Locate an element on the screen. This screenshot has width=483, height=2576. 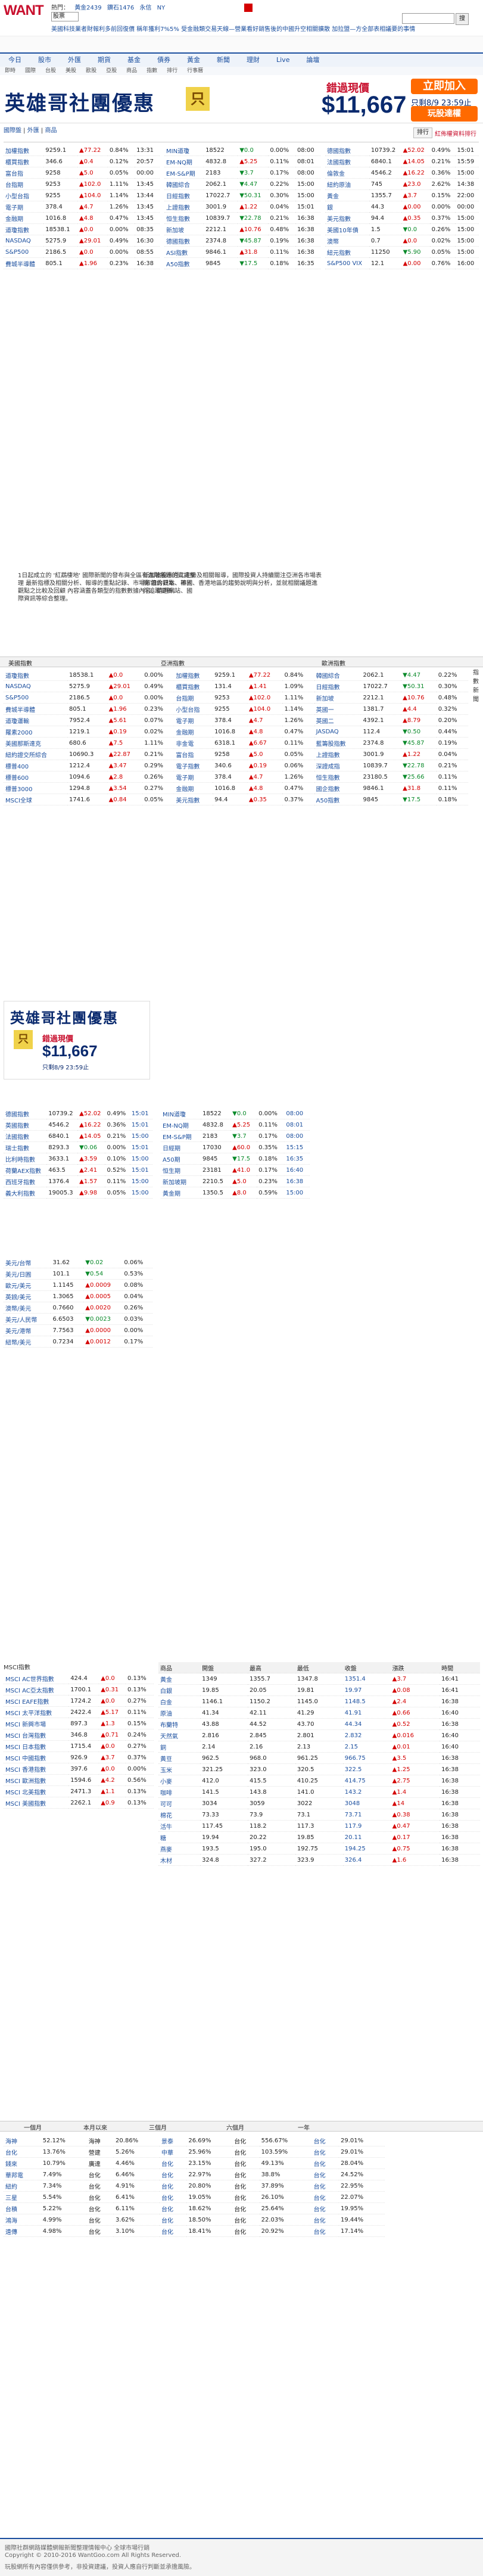
tab-commodity: 商品 is located at coordinates (51, 130).